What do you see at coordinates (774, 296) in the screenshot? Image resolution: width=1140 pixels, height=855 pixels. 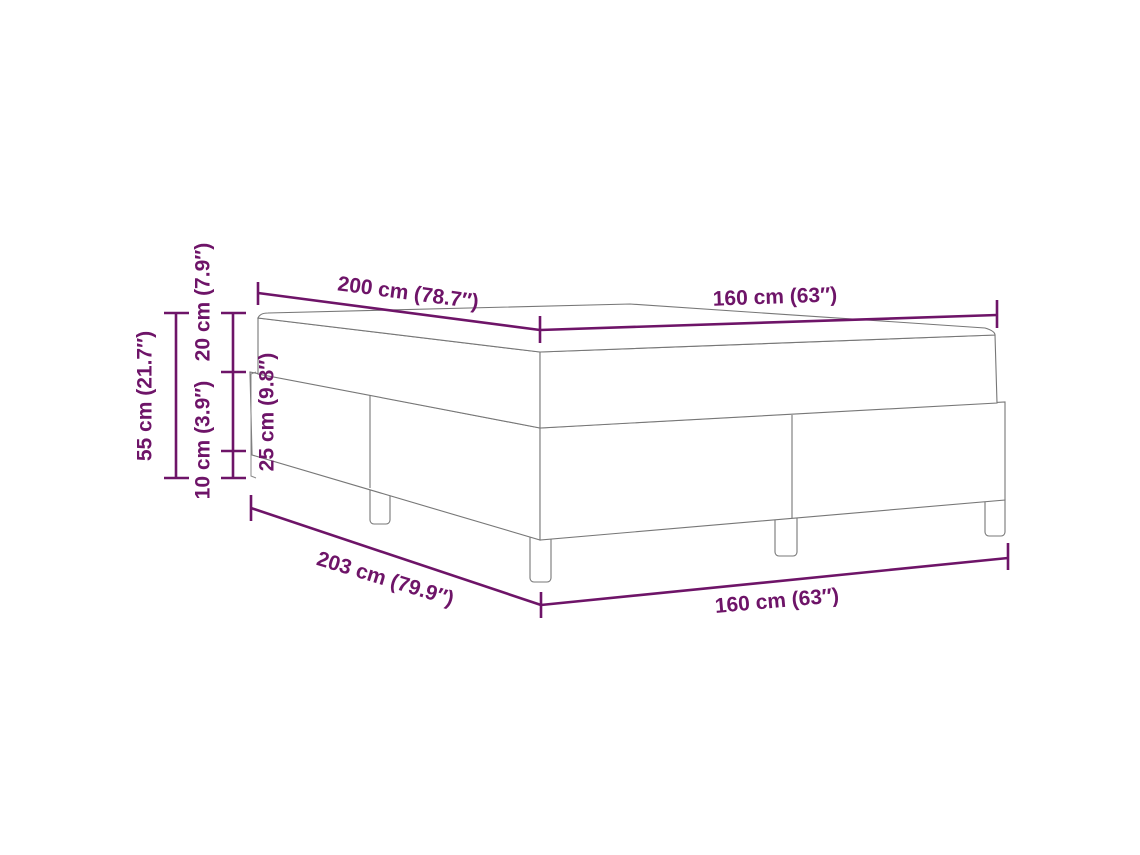 I see `label-top-width: 160 cm (63″)` at bounding box center [774, 296].